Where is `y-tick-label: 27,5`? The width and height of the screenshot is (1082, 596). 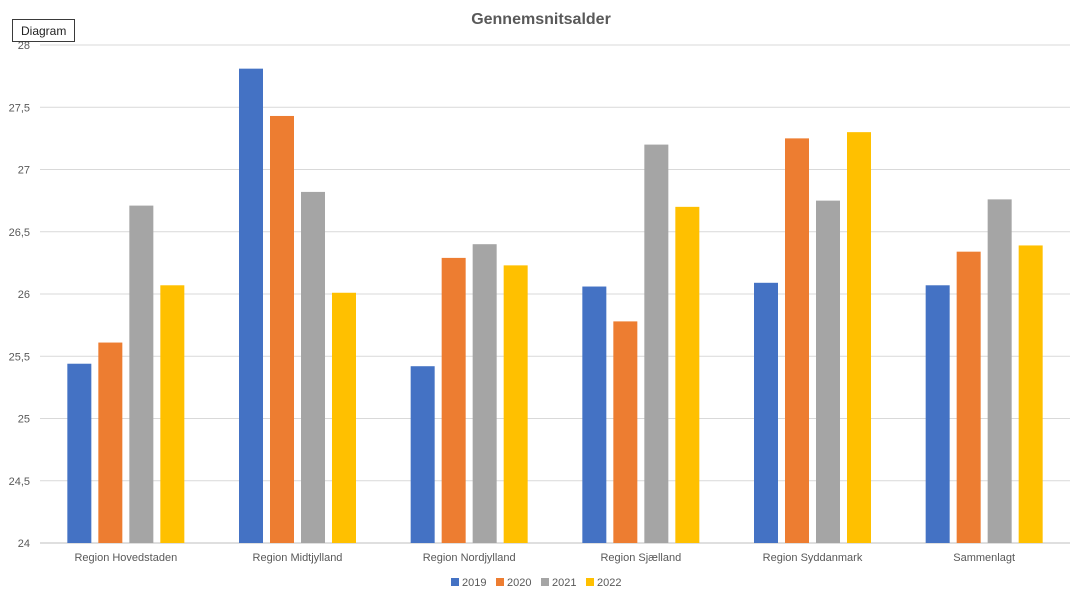
y-tick-label: 27,5 is located at coordinates (19, 108).